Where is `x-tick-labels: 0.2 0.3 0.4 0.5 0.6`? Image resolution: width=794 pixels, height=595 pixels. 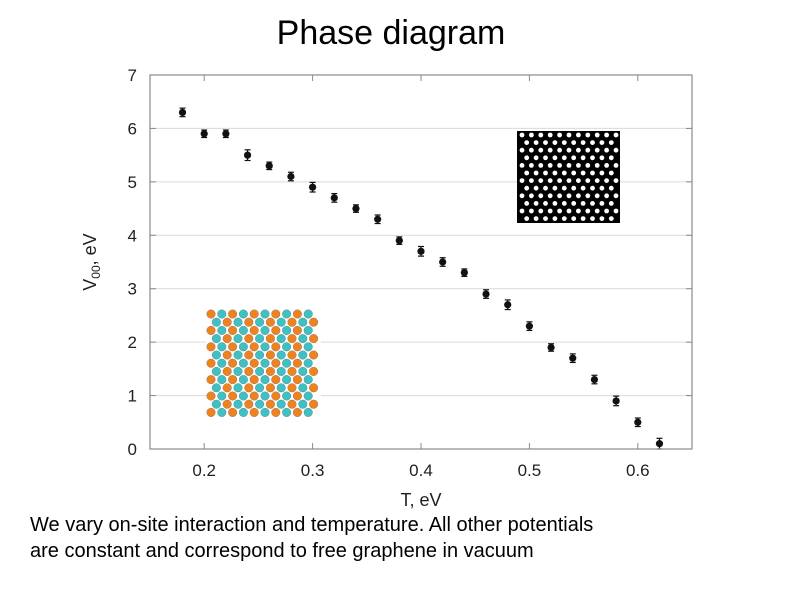
x-tick-labels: 0.2 0.3 0.4 0.5 0.6 is located at coordinates (420, 470).